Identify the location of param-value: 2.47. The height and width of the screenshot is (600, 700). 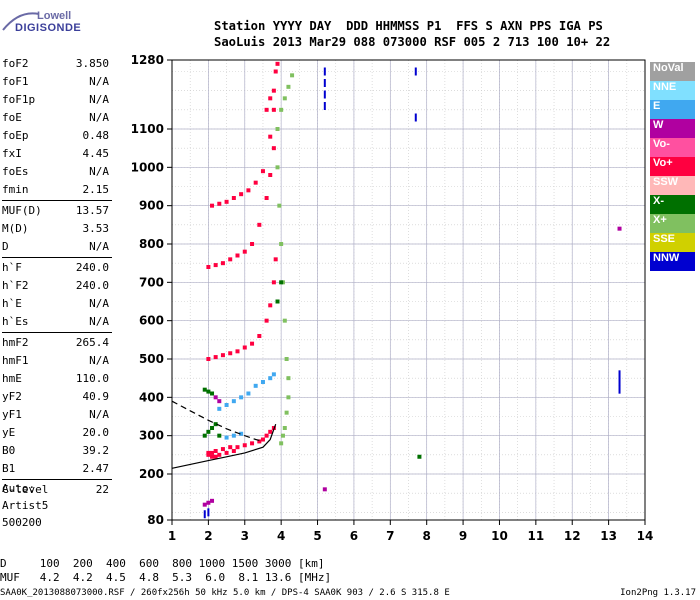
(96, 468).